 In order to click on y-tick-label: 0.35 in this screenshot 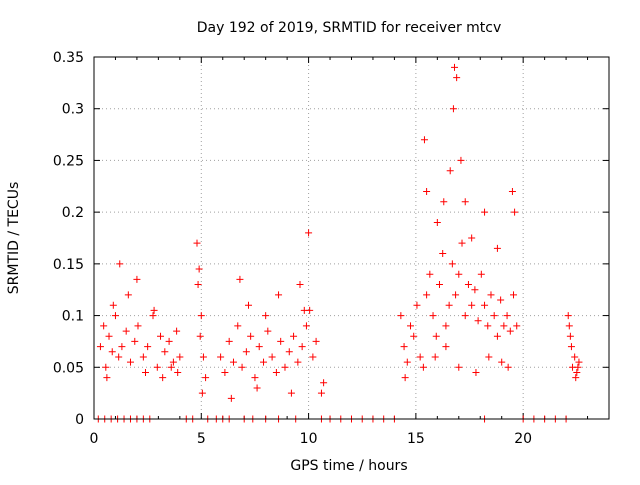, I will do `click(68, 58)`.